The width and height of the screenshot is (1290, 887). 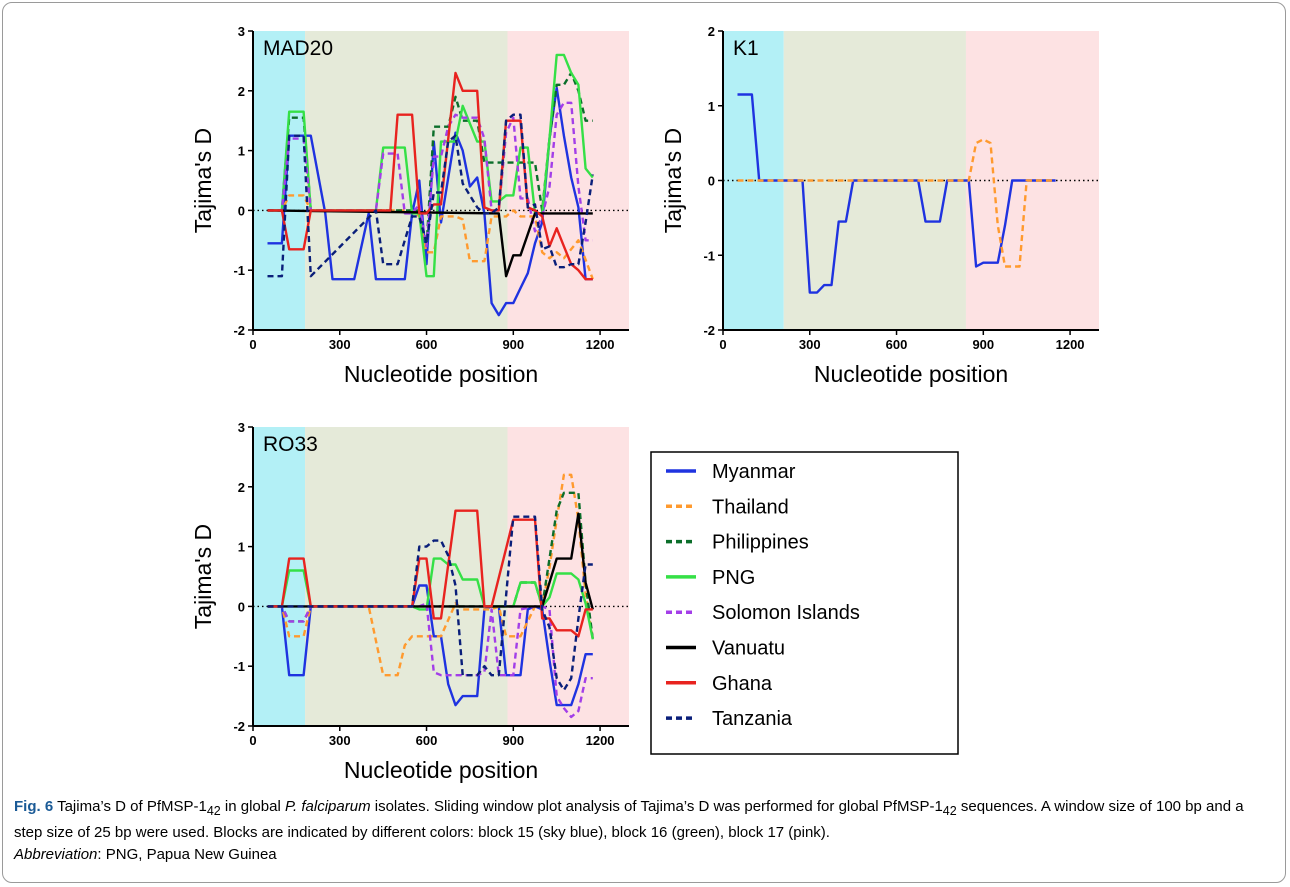 I want to click on caption-sub-1: 42, so click(x=213, y=811).